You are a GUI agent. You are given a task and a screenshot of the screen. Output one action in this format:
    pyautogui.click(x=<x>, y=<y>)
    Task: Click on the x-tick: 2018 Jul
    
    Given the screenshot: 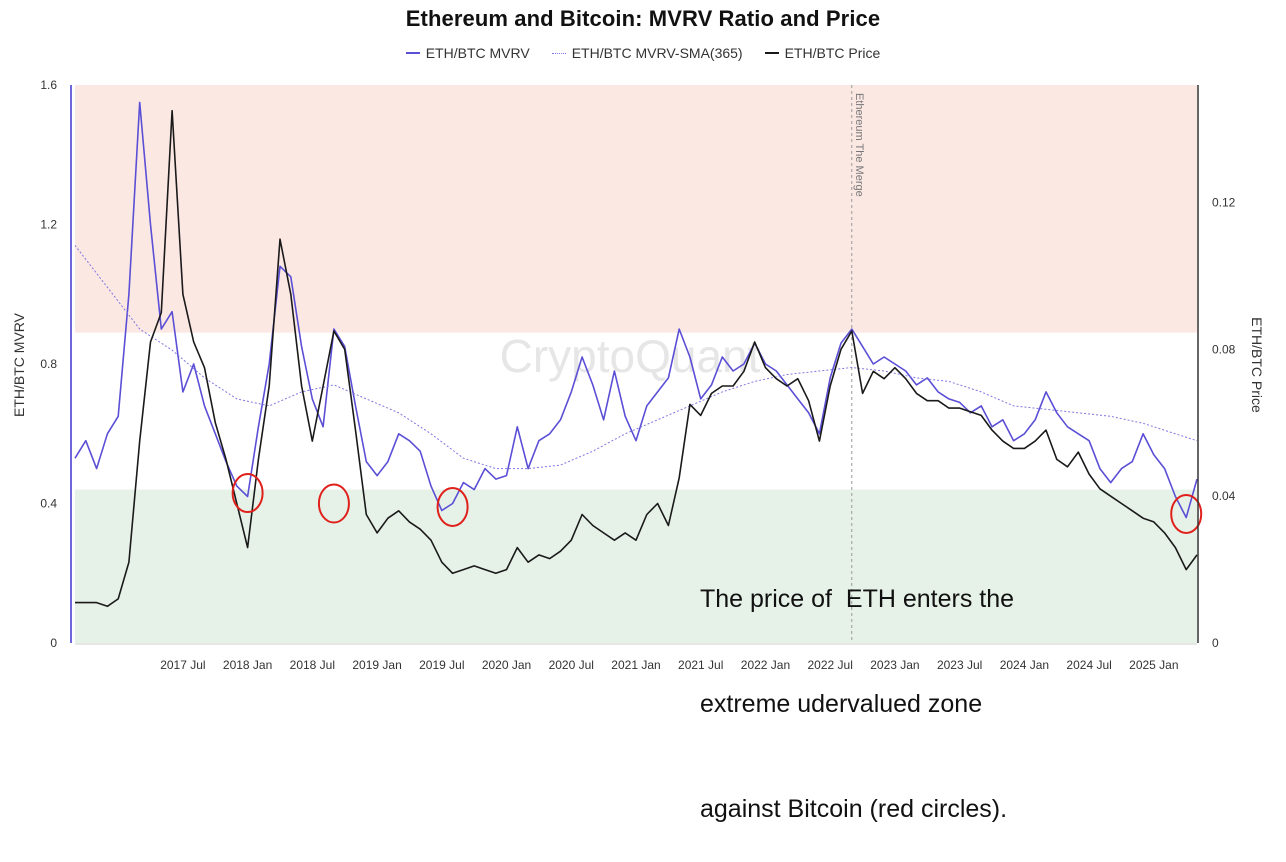 What is the action you would take?
    pyautogui.click(x=312, y=665)
    